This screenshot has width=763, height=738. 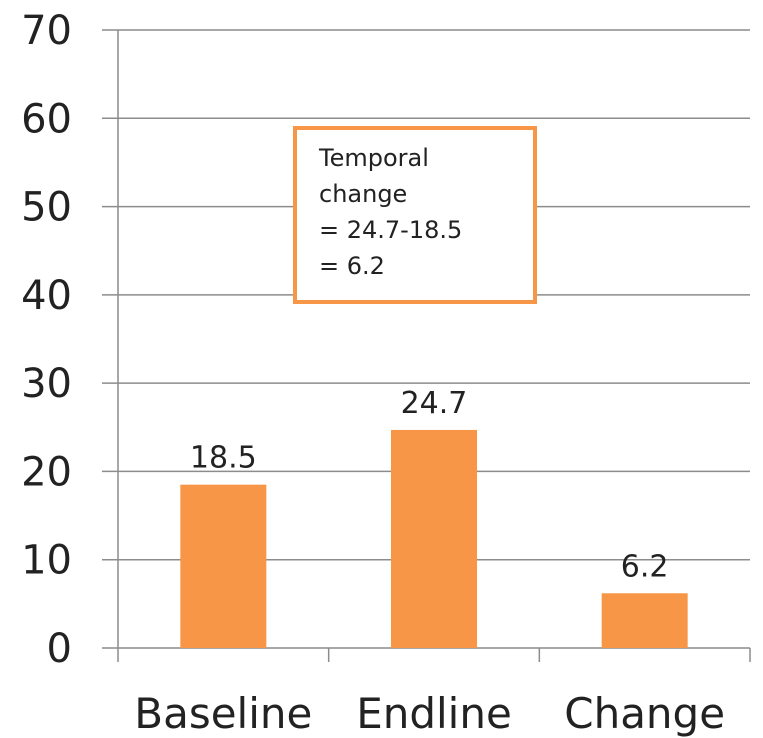 What do you see at coordinates (644, 620) in the screenshot?
I see `bar-change` at bounding box center [644, 620].